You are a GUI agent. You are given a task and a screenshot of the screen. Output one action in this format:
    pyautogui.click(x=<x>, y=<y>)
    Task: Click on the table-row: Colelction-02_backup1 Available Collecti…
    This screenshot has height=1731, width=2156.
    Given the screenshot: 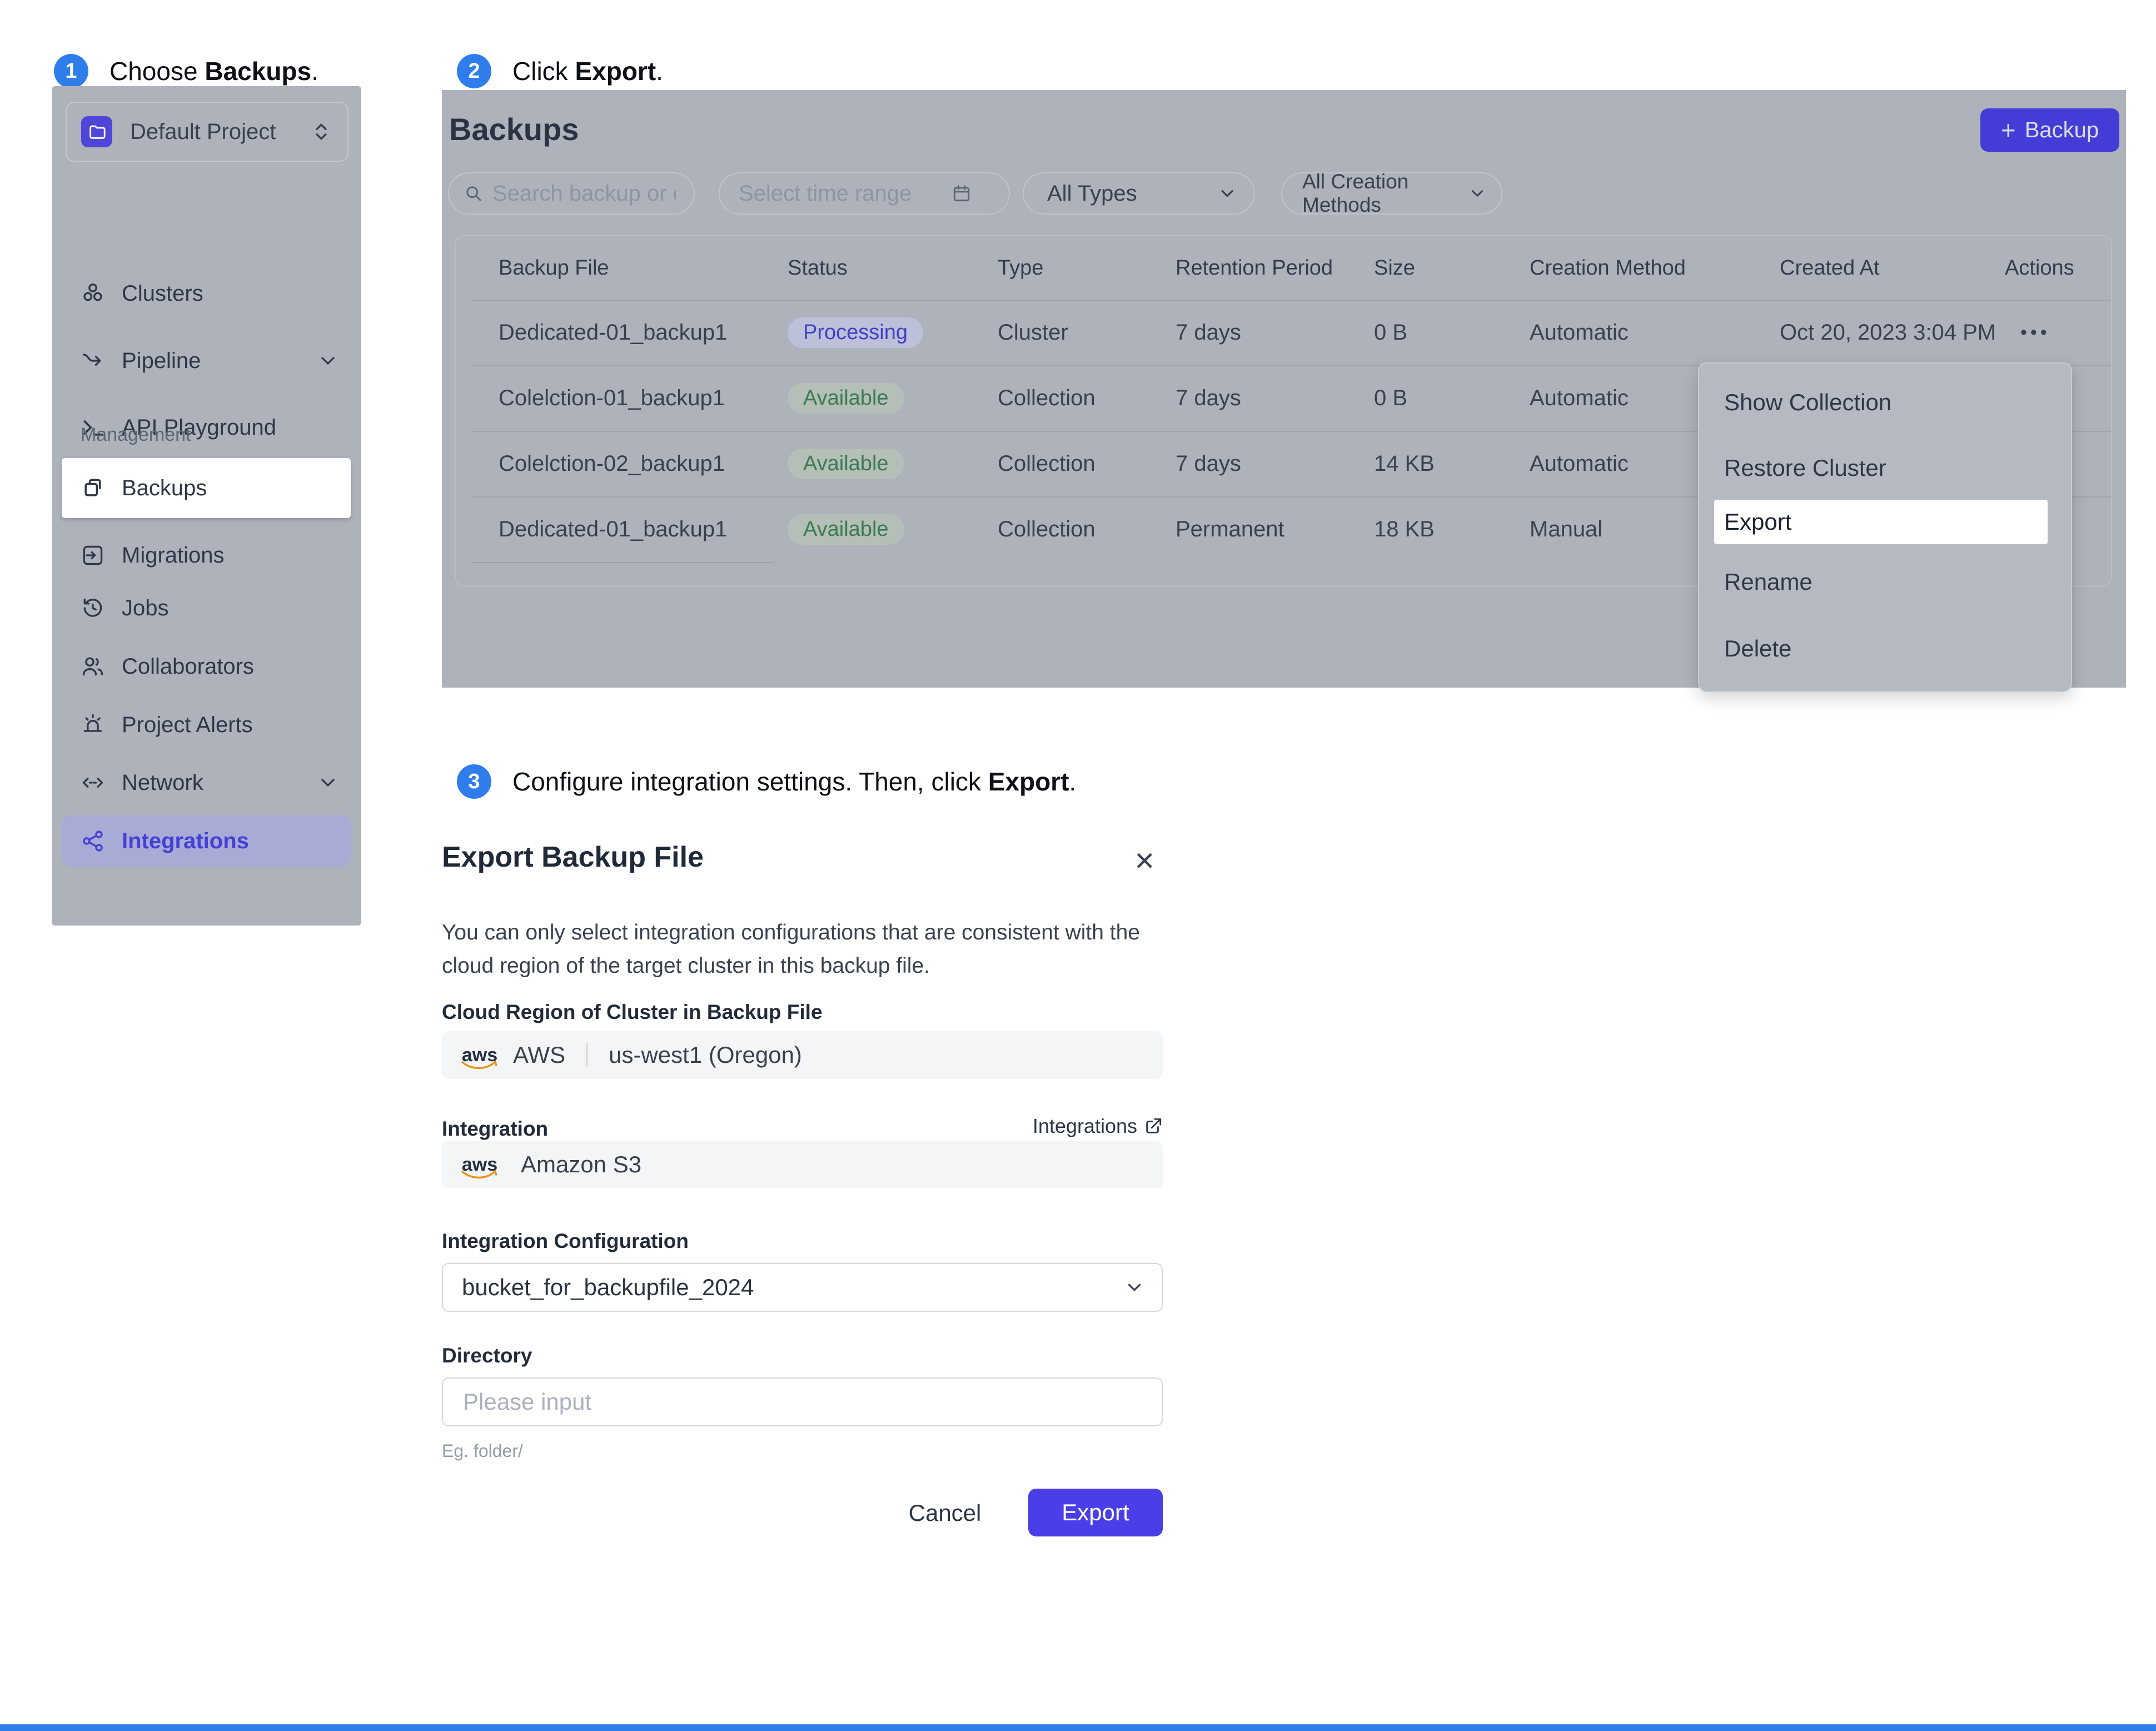 What is the action you would take?
    pyautogui.click(x=1283, y=463)
    